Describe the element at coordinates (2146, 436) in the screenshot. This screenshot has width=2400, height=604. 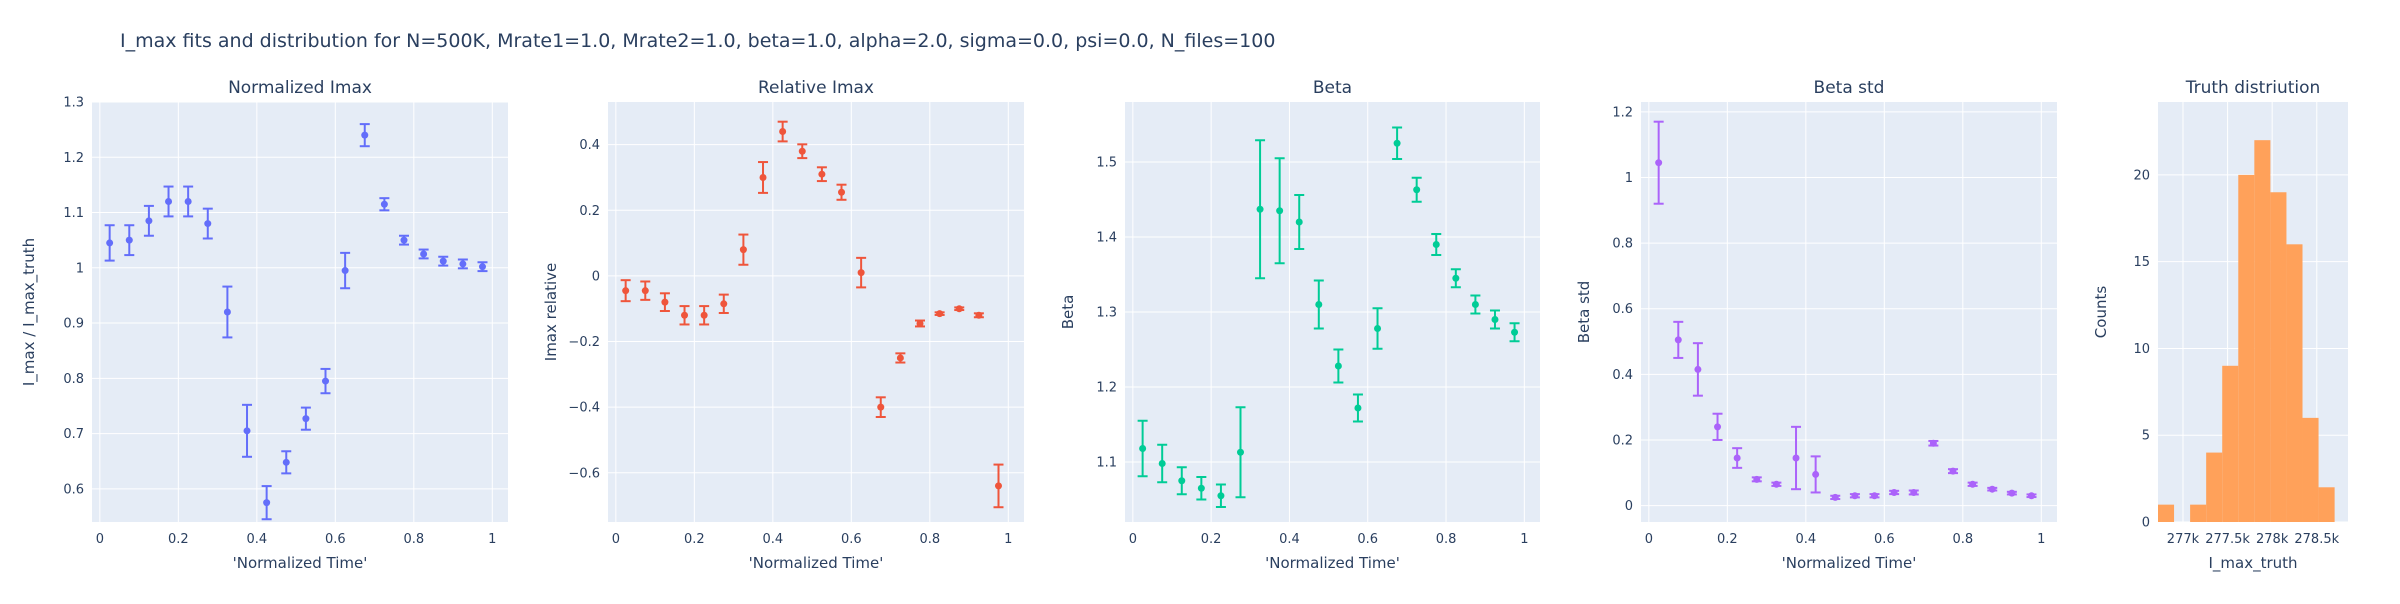
I see `y-tick-label: 5` at that location.